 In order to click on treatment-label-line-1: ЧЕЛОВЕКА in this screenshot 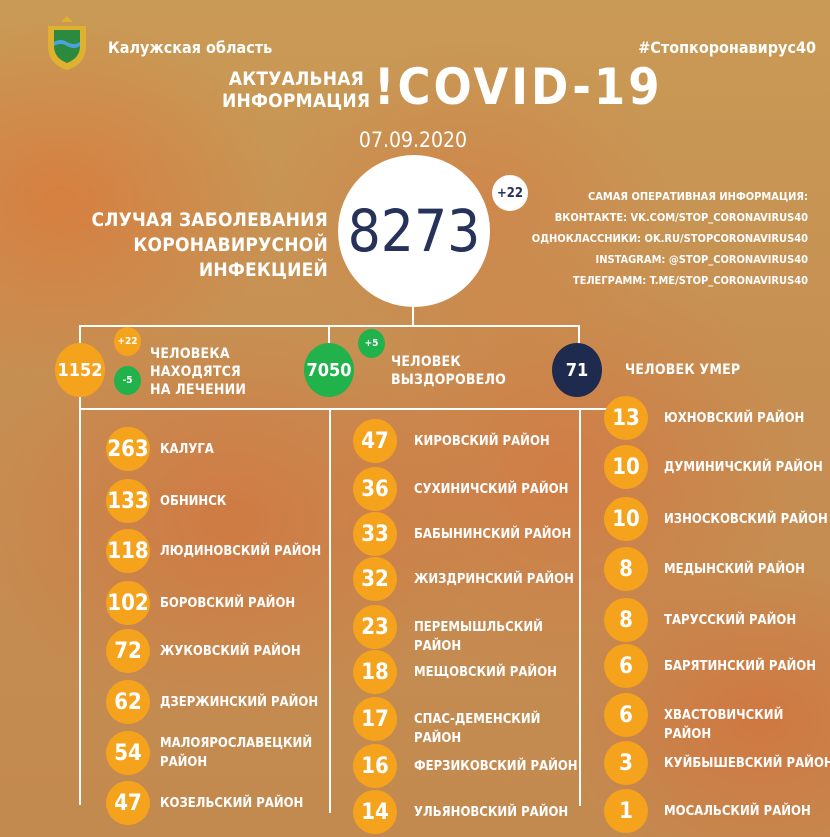, I will do `click(190, 354)`.